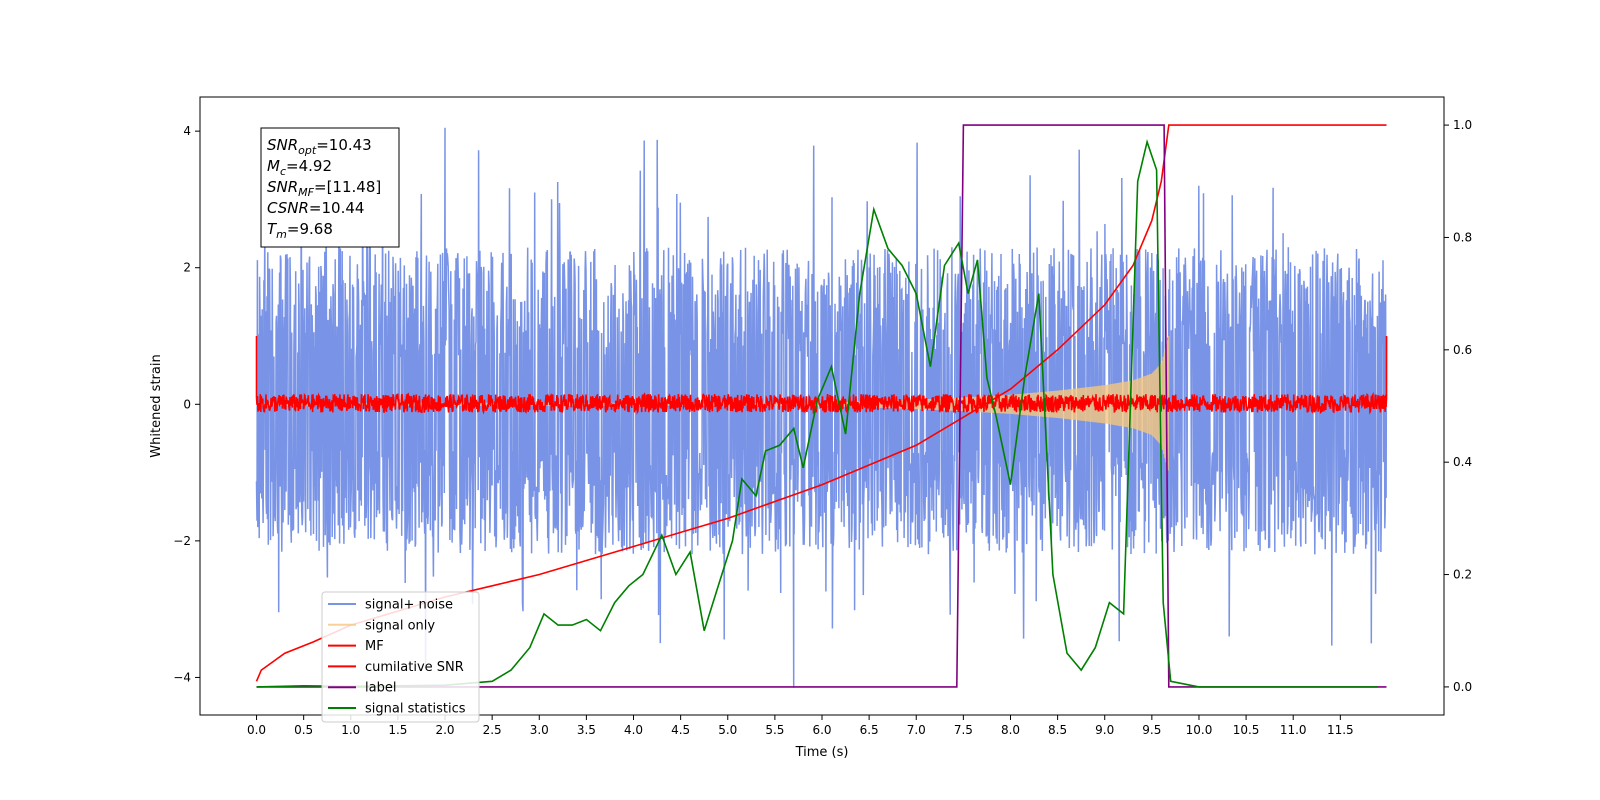 This screenshot has height=800, width=1600. Describe the element at coordinates (1057, 730) in the screenshot. I see `x-tick-label: 8.5` at that location.